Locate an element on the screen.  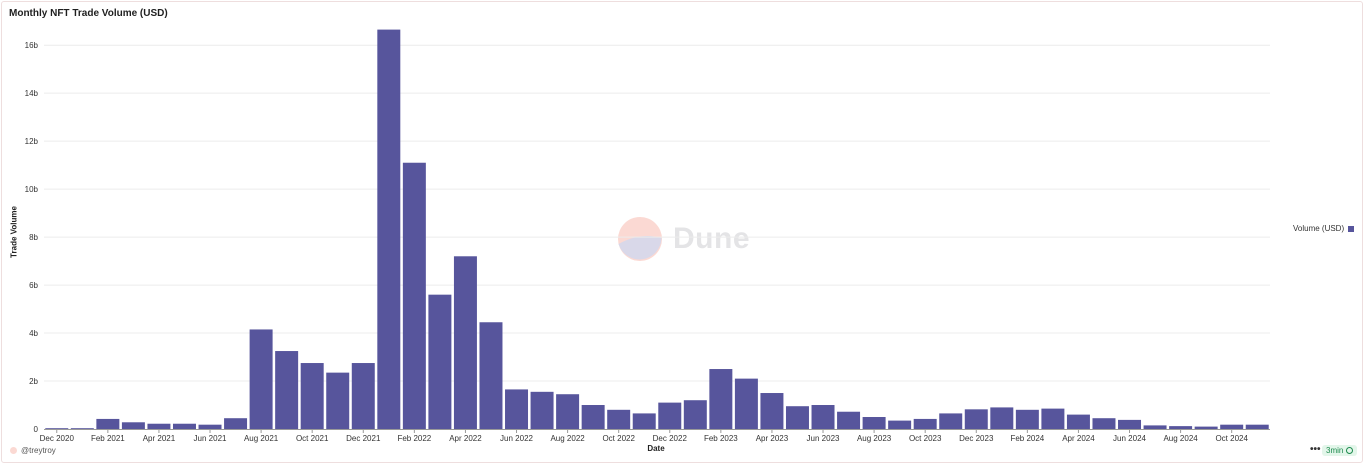
chart-title: Monthly NFT Trade Volume (USD) is located at coordinates (88, 13).